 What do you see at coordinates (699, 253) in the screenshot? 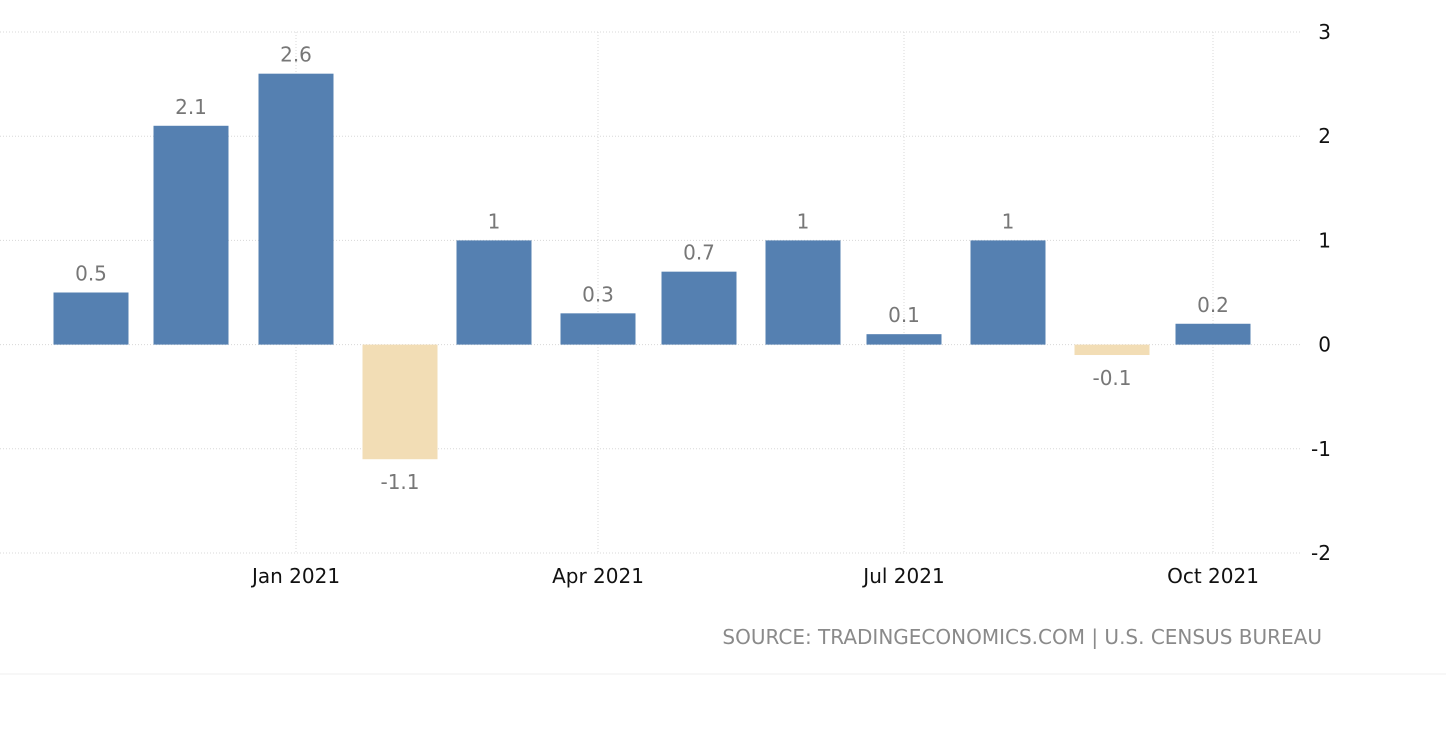
I see `data-label: 0.7` at bounding box center [699, 253].